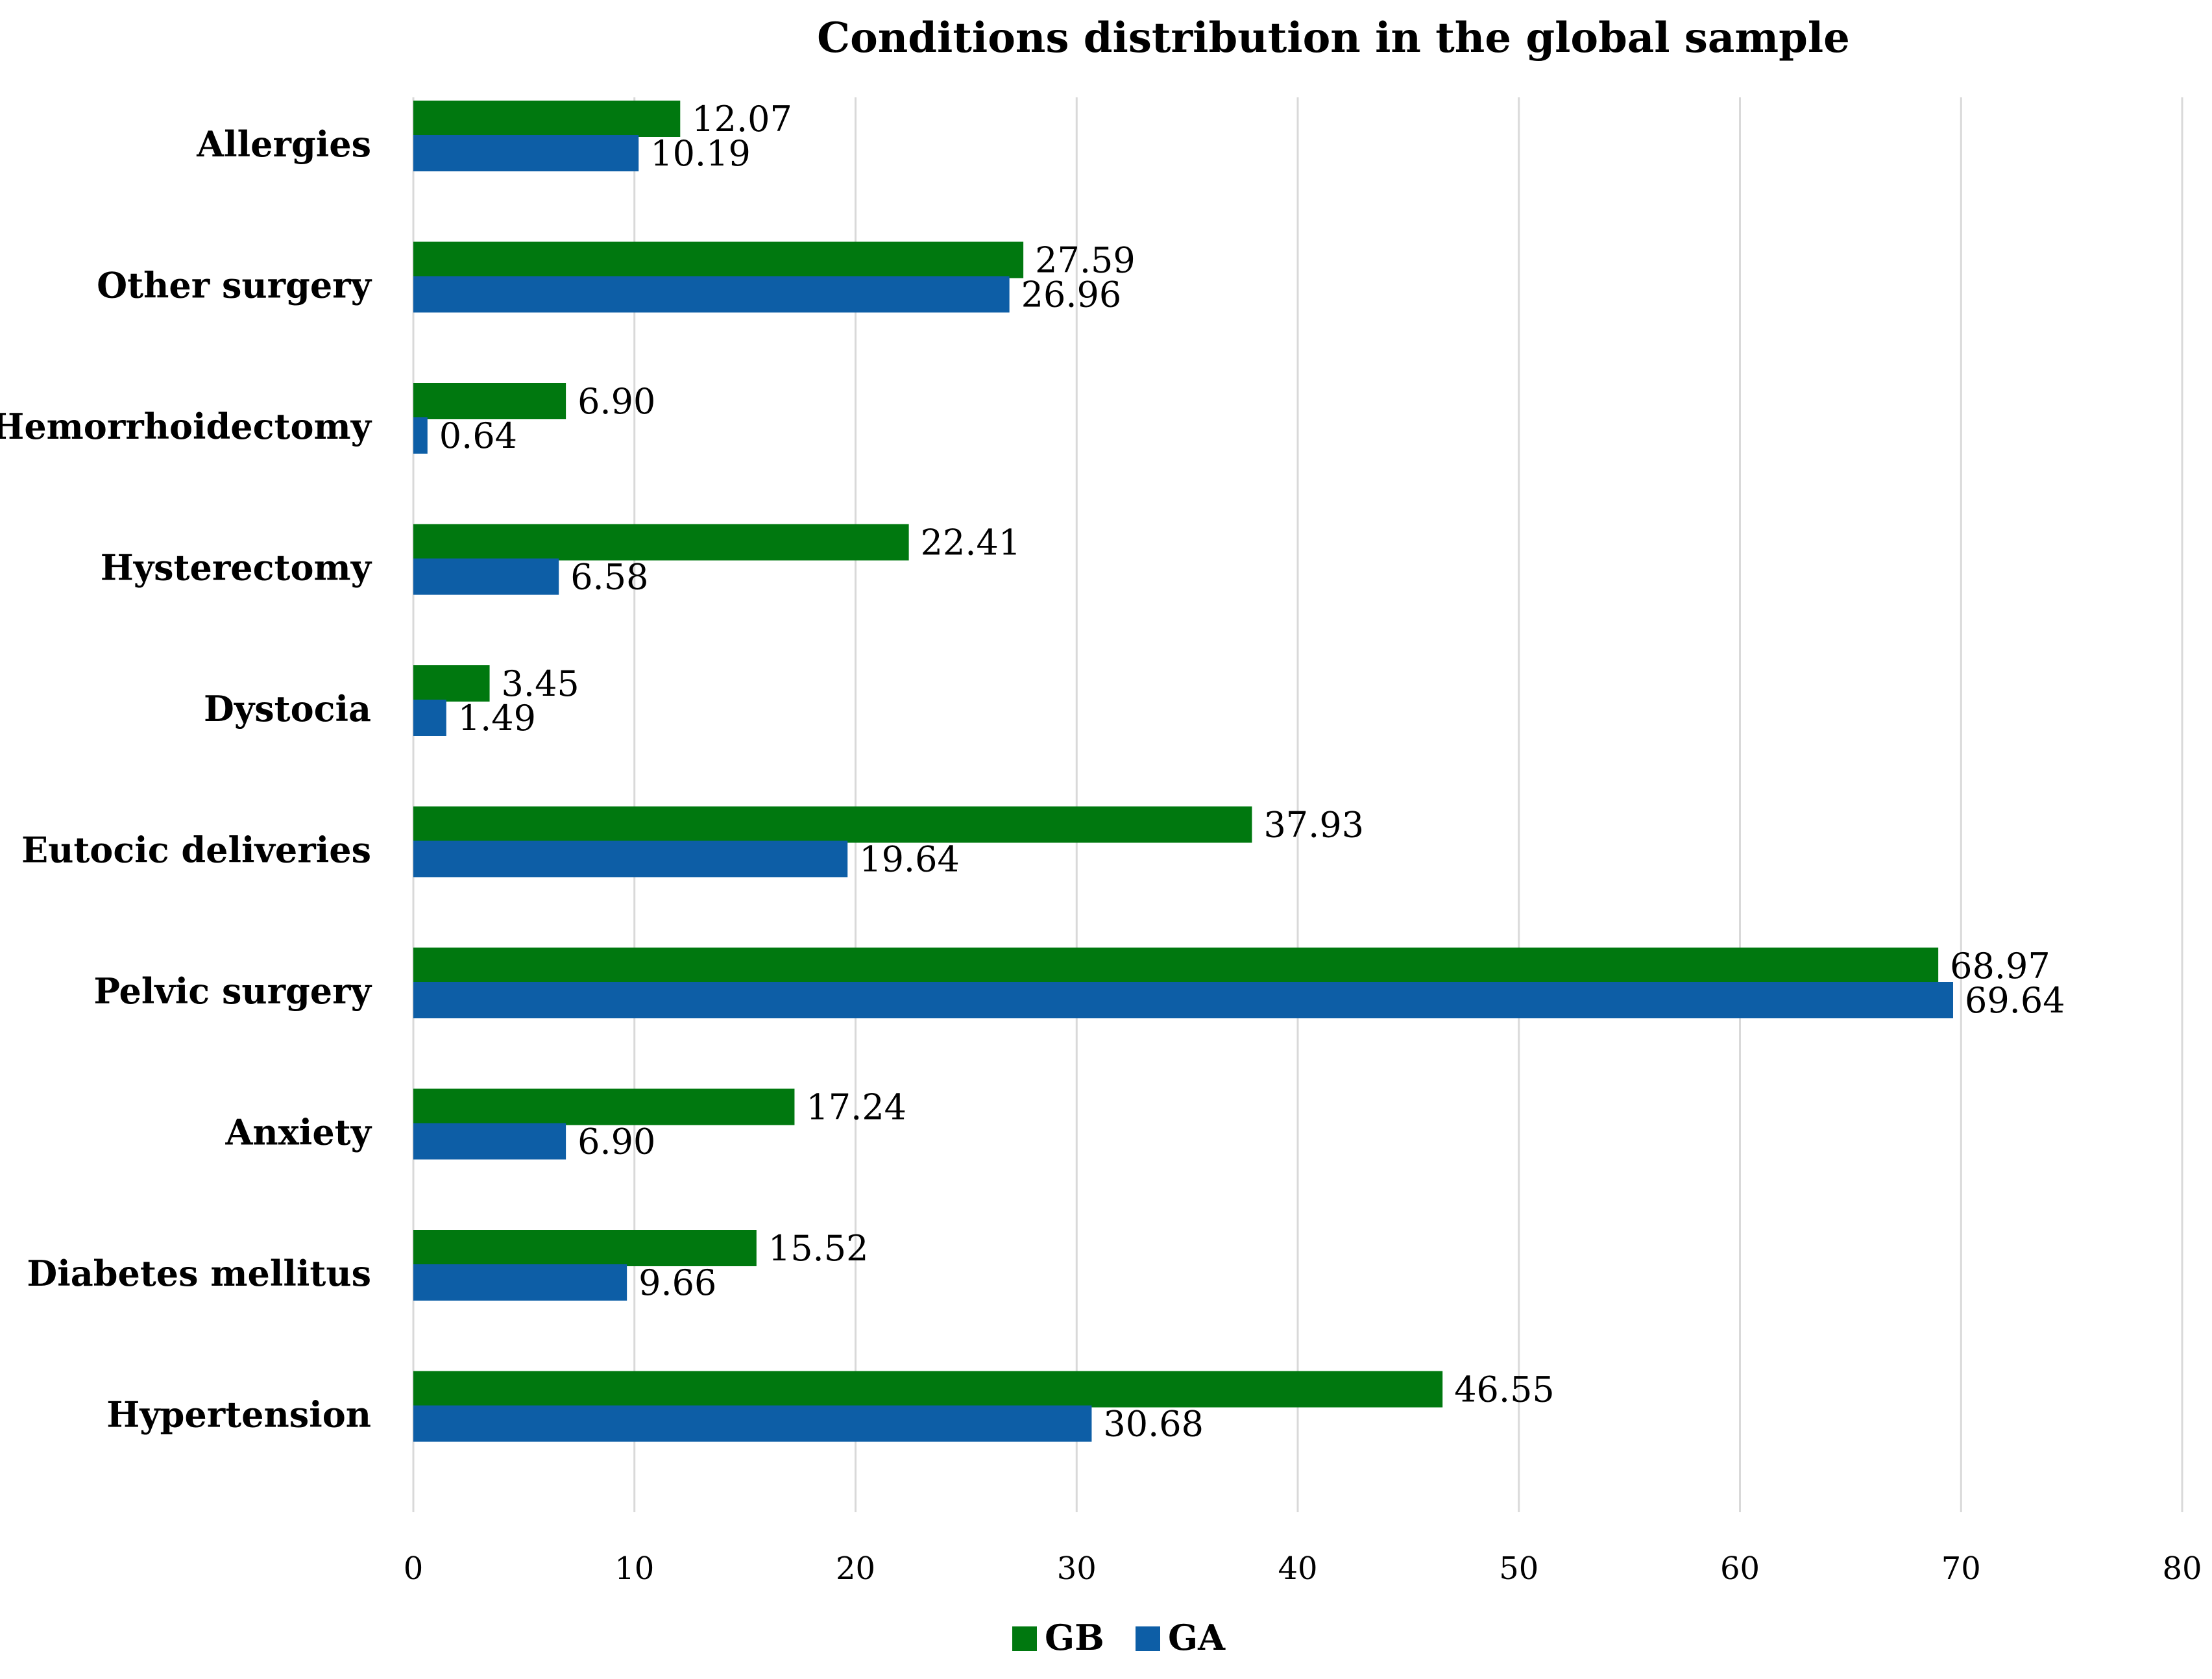 This screenshot has width=2212, height=1679. What do you see at coordinates (196, 850) in the screenshot?
I see `category-label-eutocic-deliveries: Eutocic deliveries` at bounding box center [196, 850].